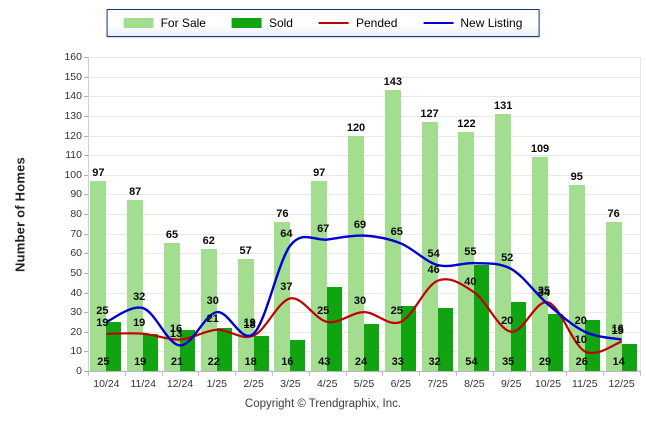  I want to click on new-listing-value-label: 32, so click(139, 297).